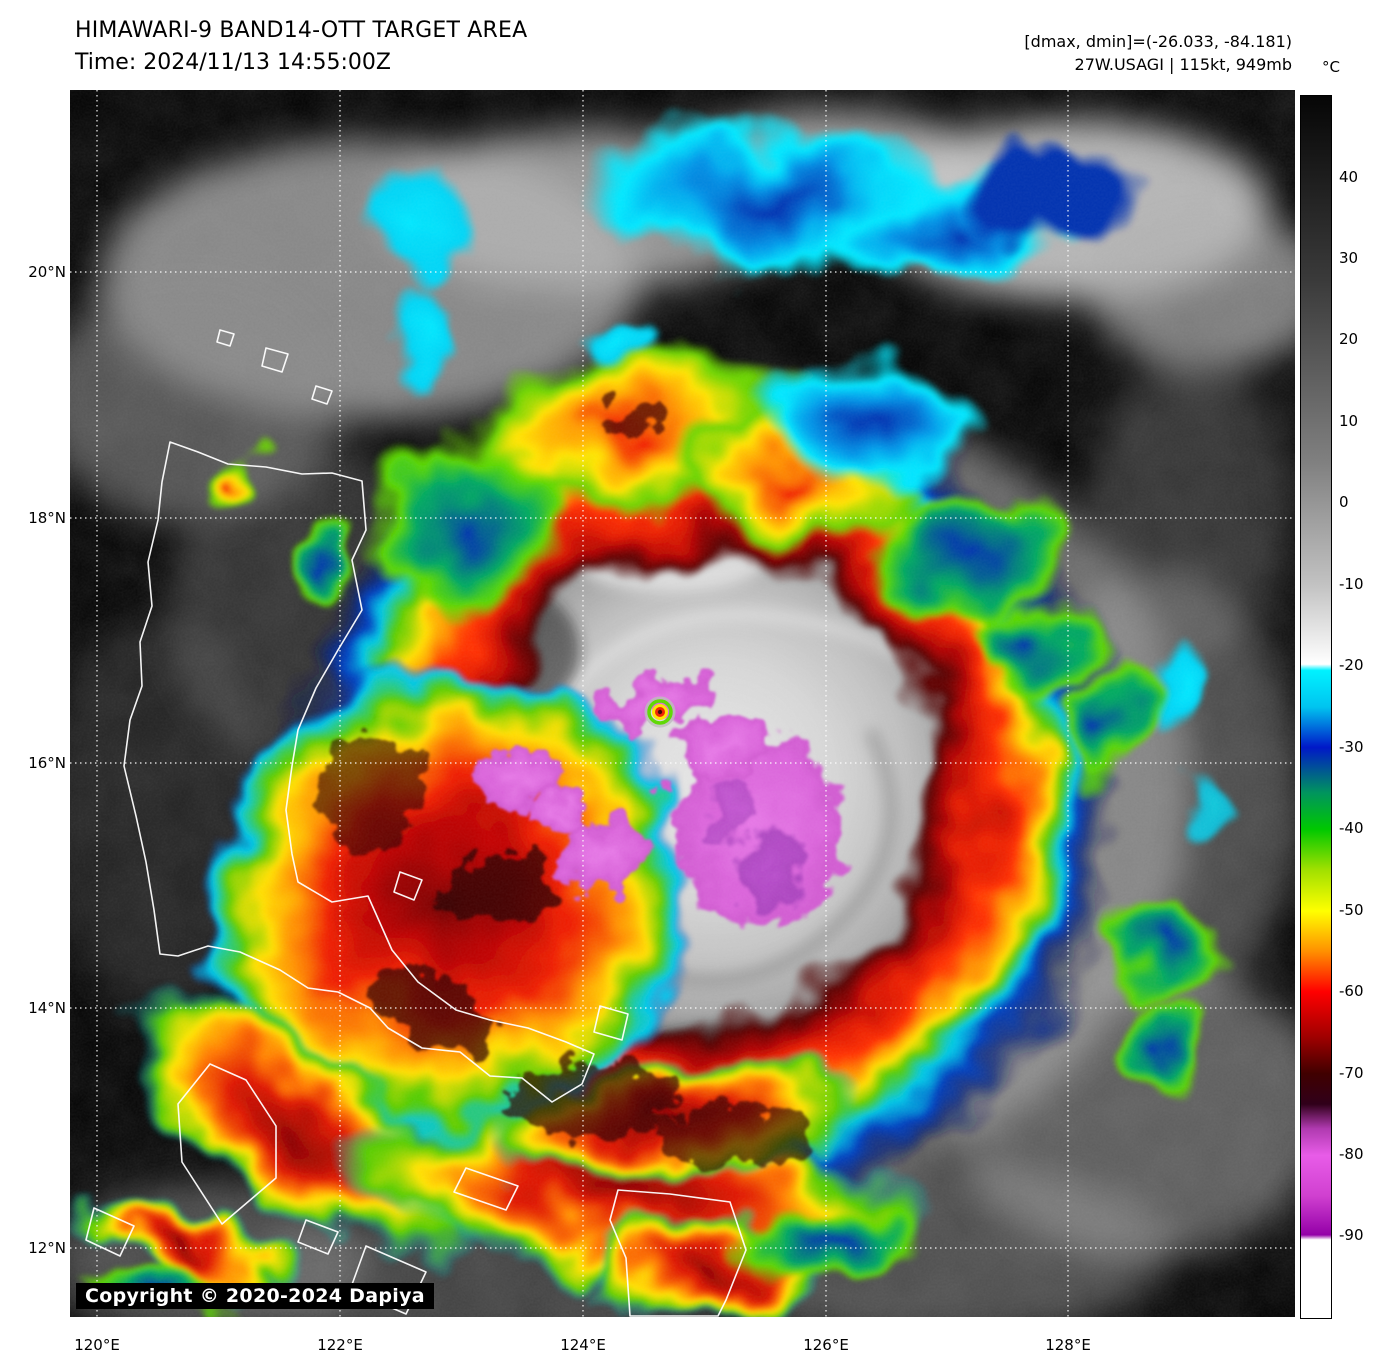 The width and height of the screenshot is (1390, 1359). Describe the element at coordinates (583, 1345) in the screenshot. I see `lon-label-124e: 124°E` at that location.